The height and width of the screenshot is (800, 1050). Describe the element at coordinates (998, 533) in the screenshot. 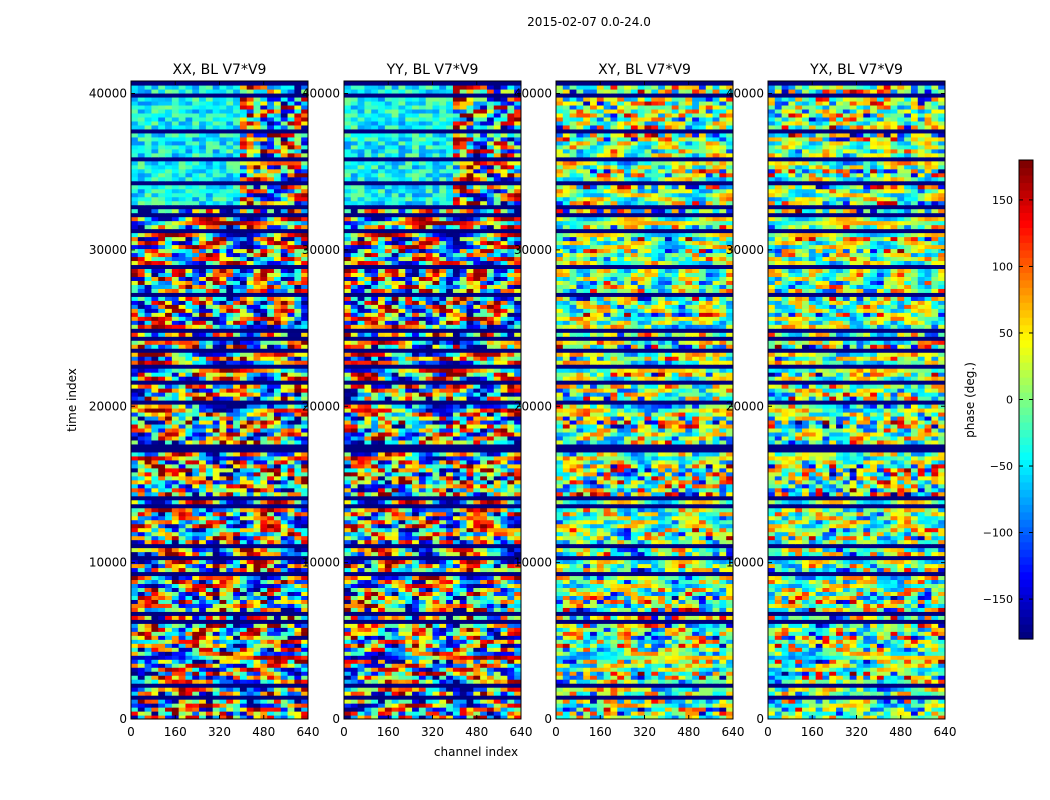

I see `colorbar-tick-label: −100` at that location.